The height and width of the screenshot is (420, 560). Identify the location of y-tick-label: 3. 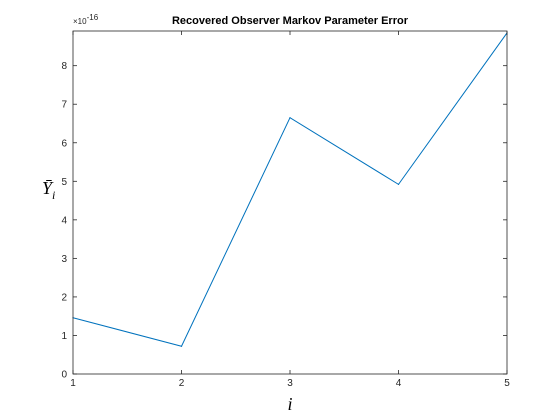
(64, 259).